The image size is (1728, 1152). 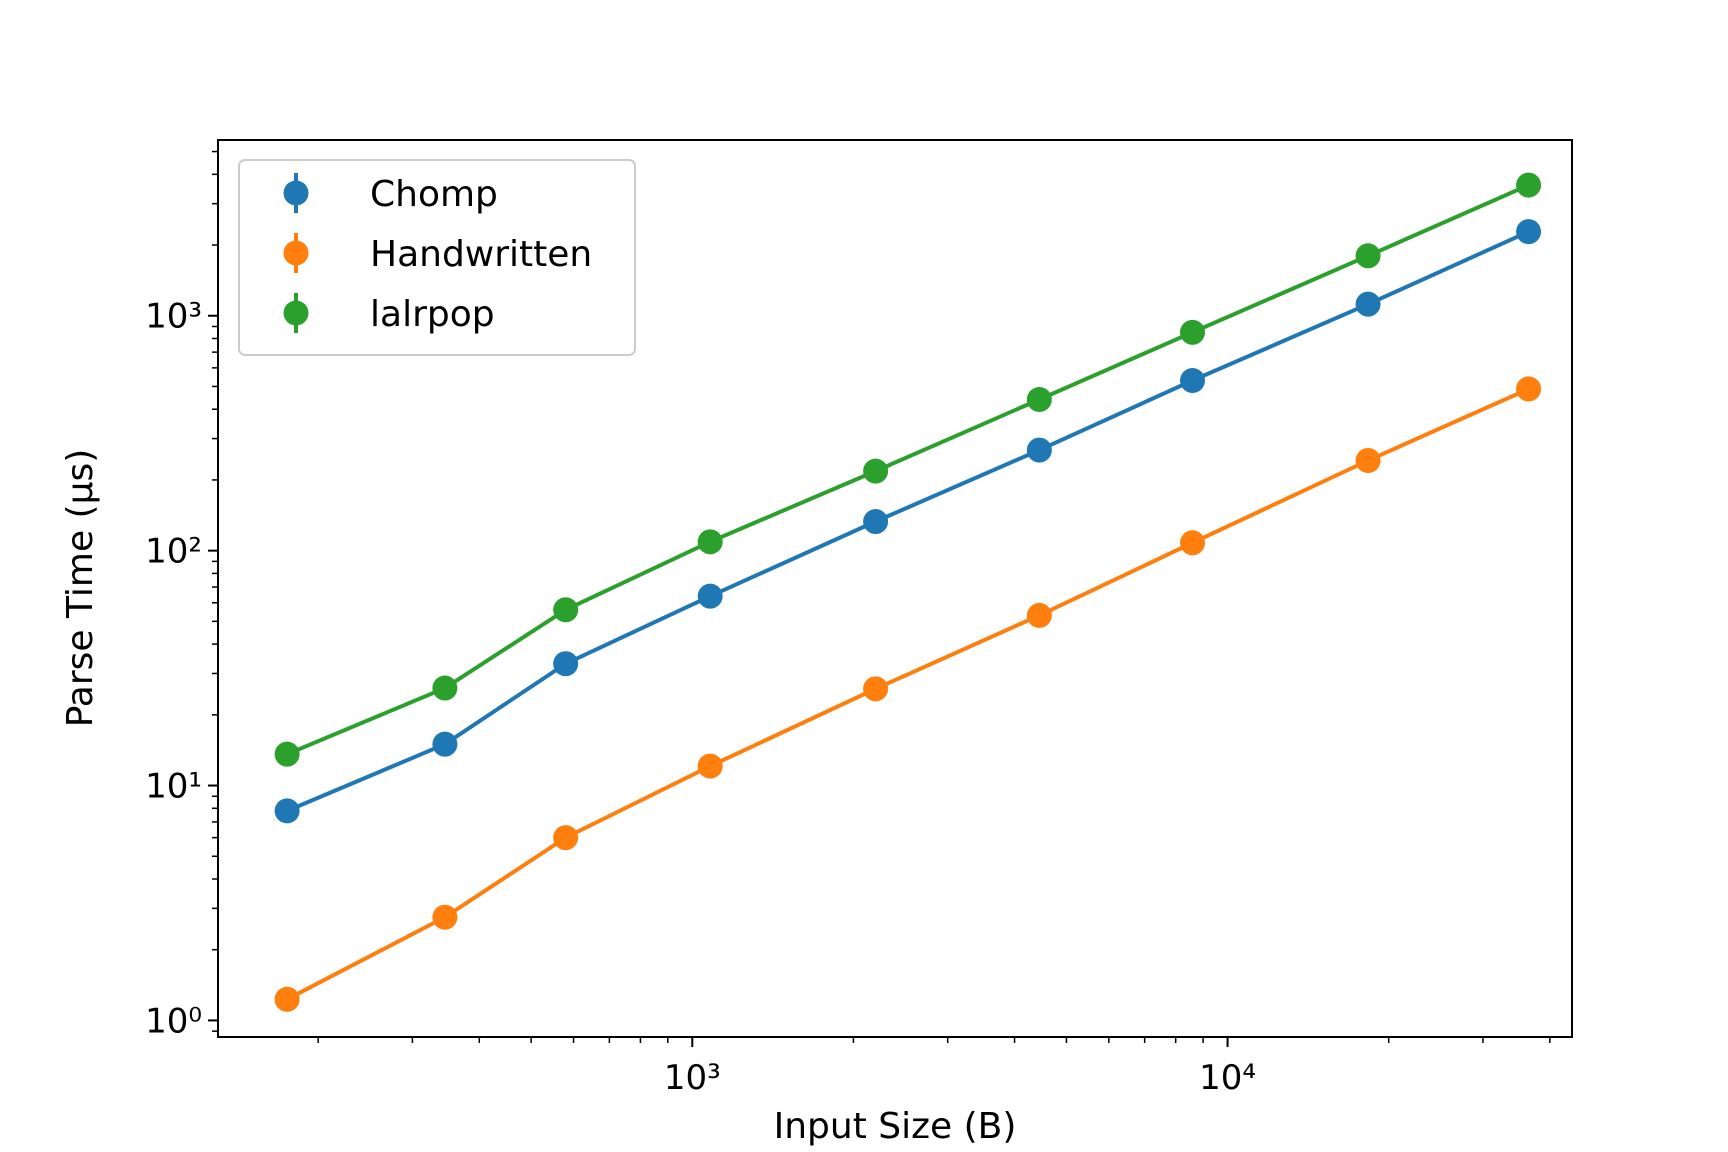 I want to click on legend-box, so click(x=437, y=257).